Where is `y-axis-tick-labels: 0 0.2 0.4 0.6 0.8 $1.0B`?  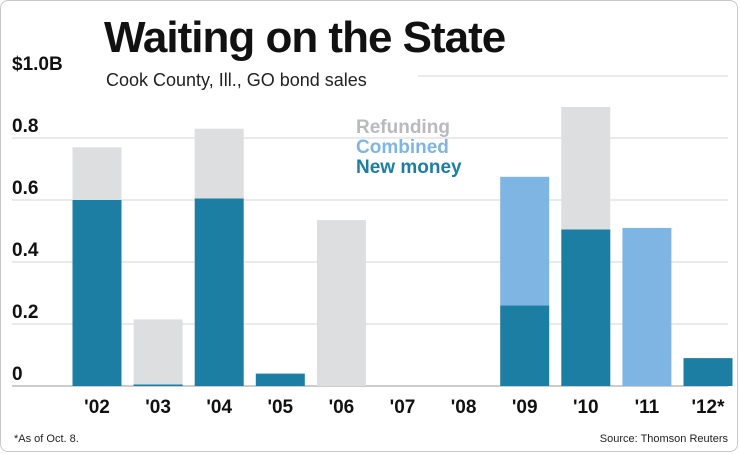 y-axis-tick-labels: 0 0.2 0.4 0.6 0.8 $1.0B is located at coordinates (37, 219).